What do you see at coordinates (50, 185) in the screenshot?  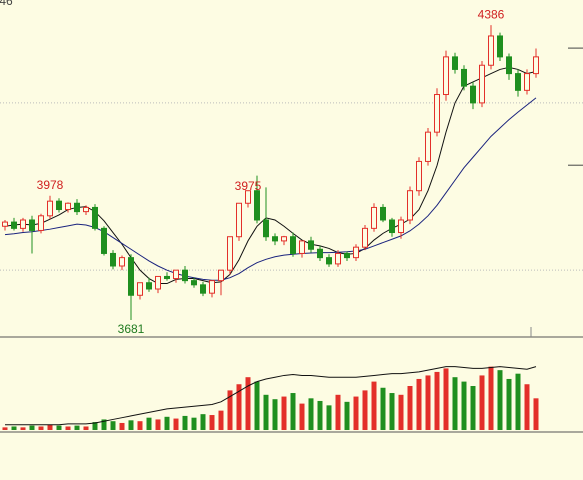 I see `high-annotation: 3978` at bounding box center [50, 185].